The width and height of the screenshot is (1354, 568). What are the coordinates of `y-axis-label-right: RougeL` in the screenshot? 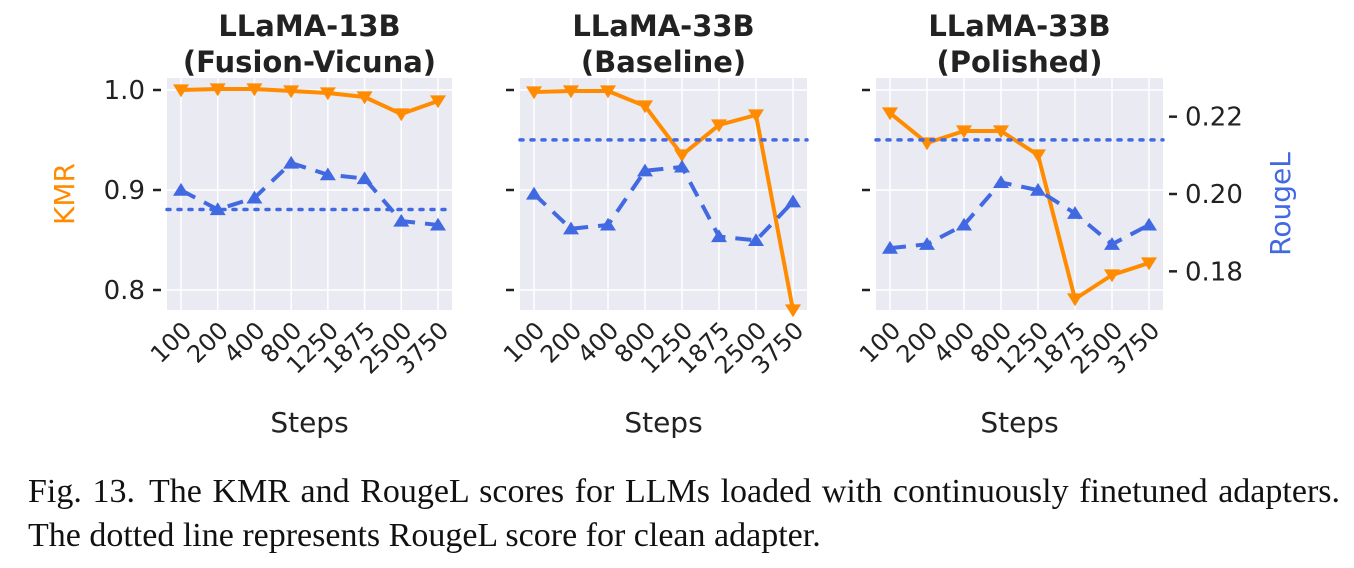 It's located at (1280, 204).